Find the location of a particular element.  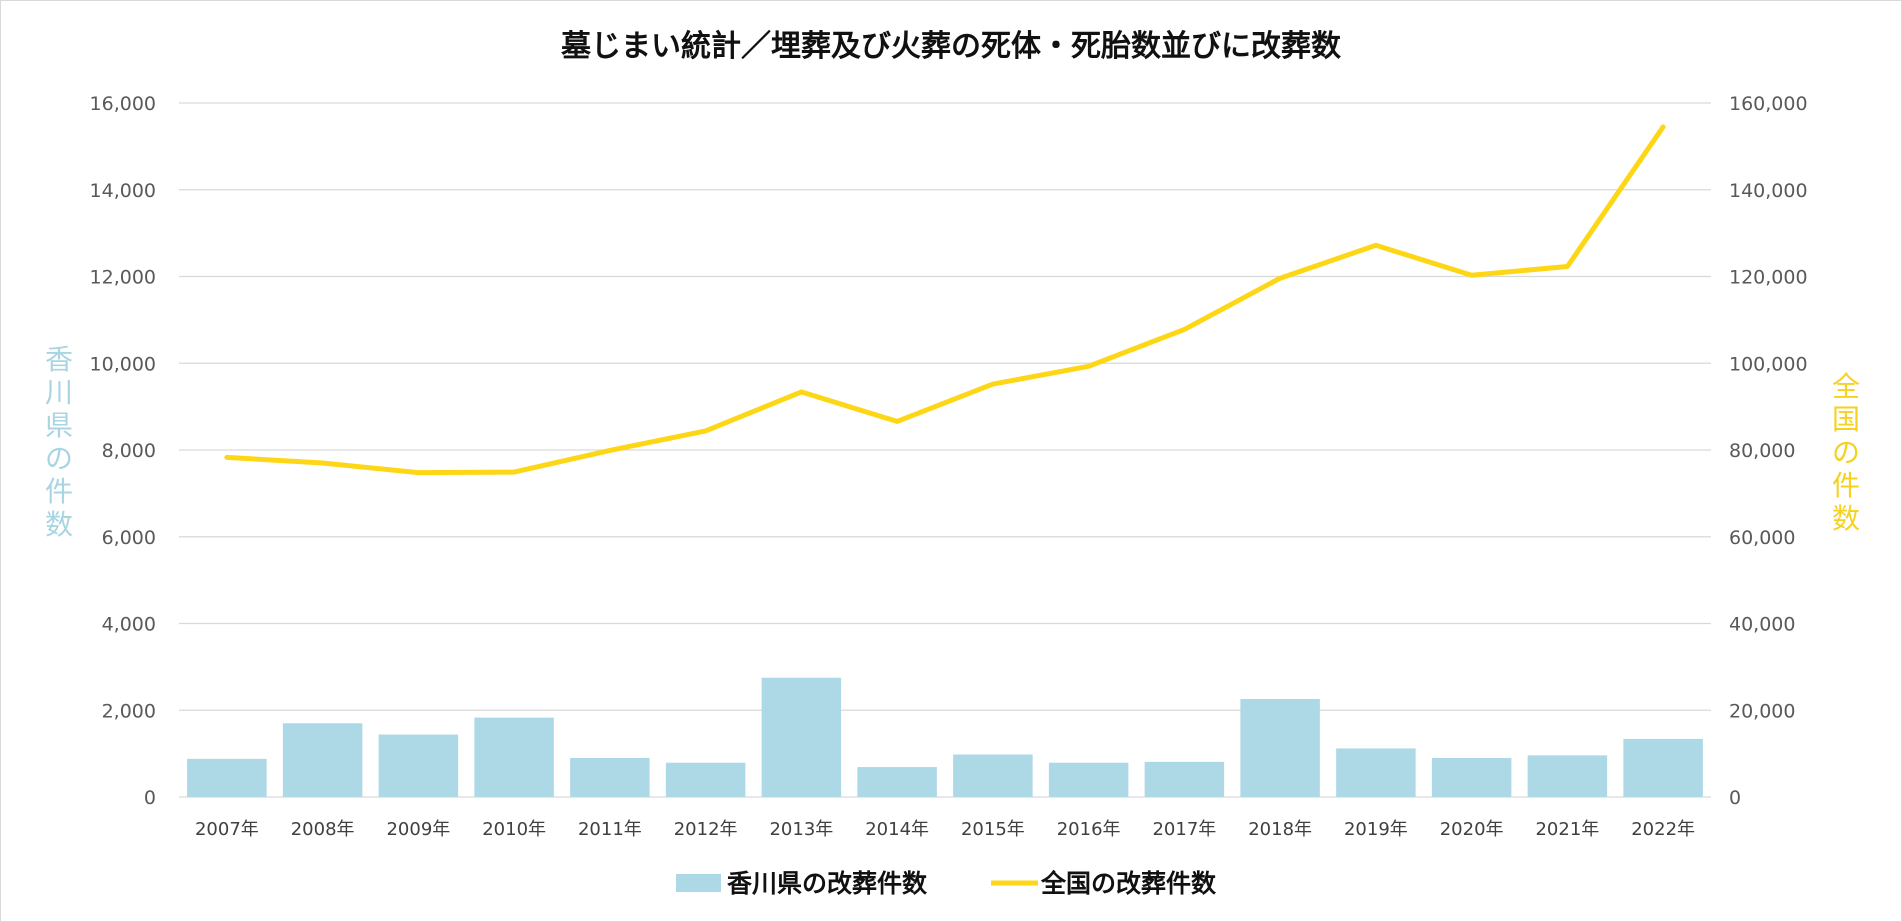

x-tick-label: 2010年 is located at coordinates (514, 829).